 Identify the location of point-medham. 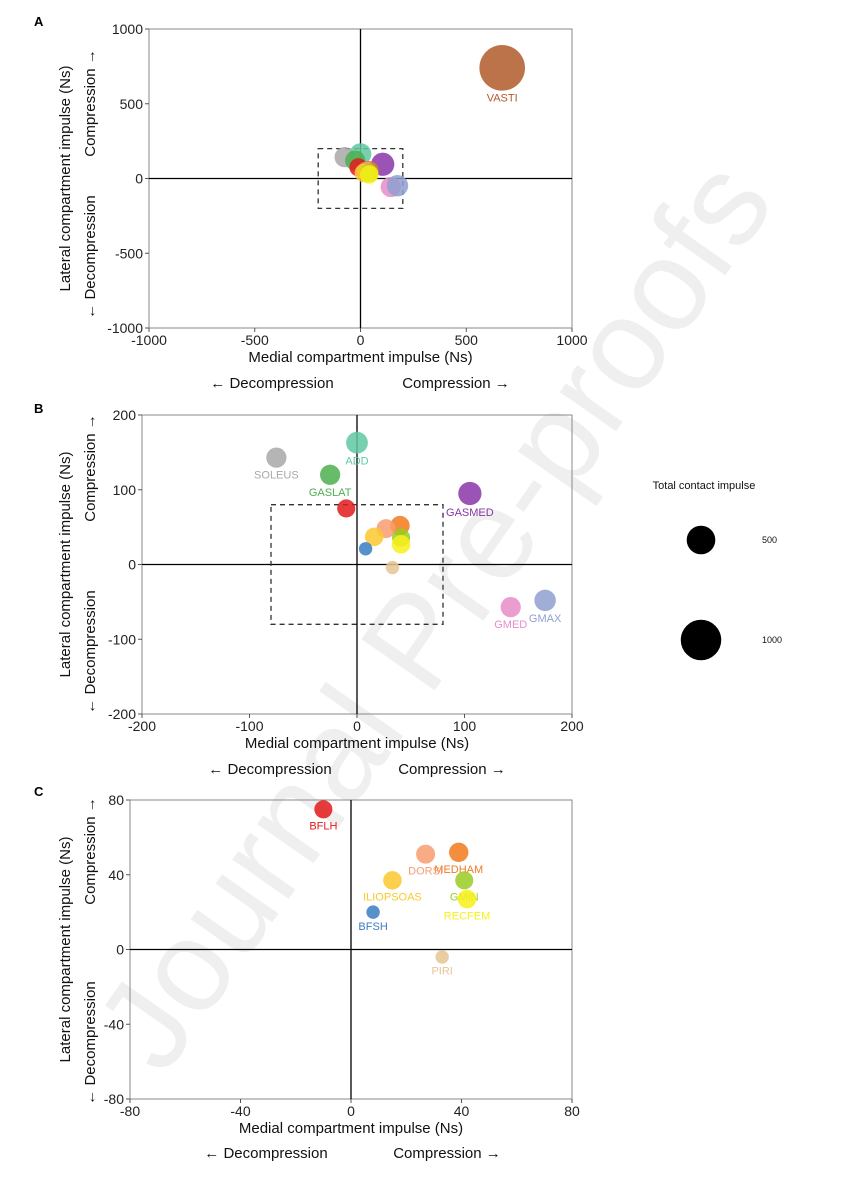
(459, 852).